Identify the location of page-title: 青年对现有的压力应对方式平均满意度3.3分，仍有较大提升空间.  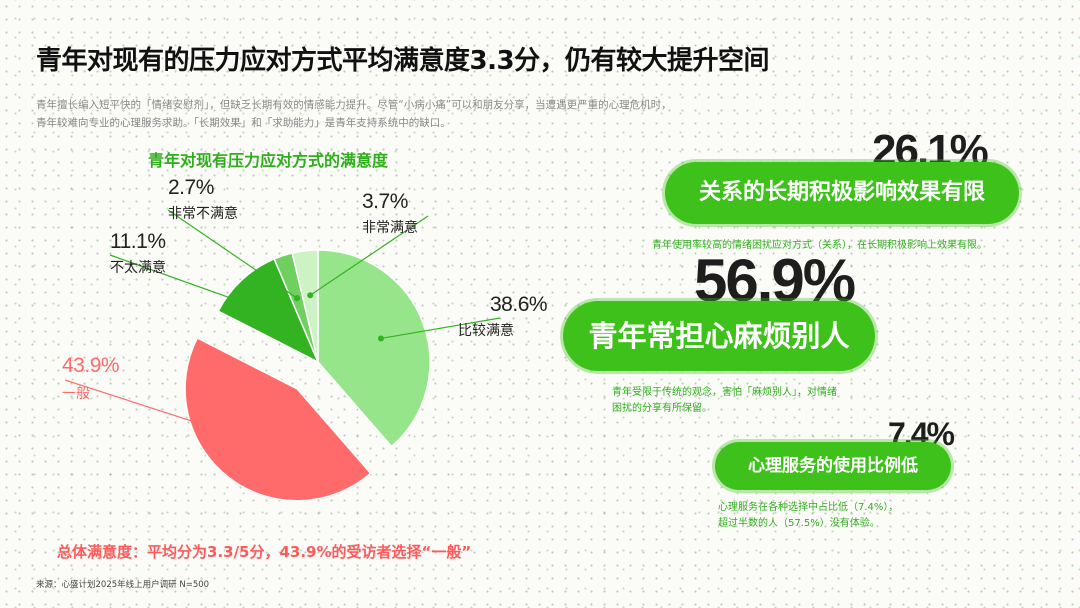
(403, 61).